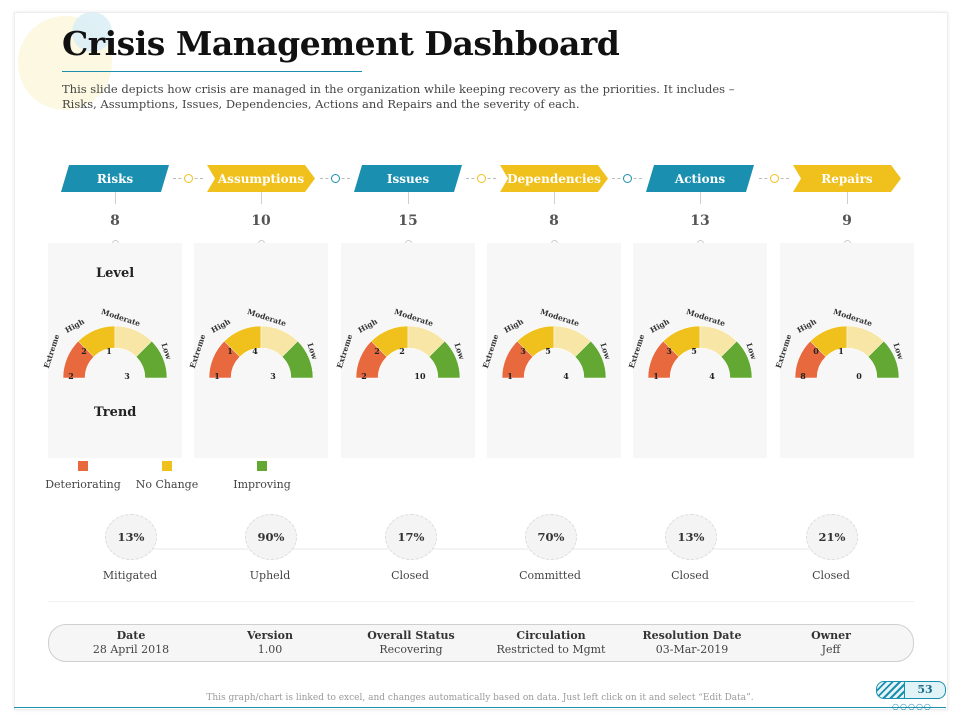 Image resolution: width=960 pixels, height=720 pixels. I want to click on status-label: Mitigated, so click(130, 575).